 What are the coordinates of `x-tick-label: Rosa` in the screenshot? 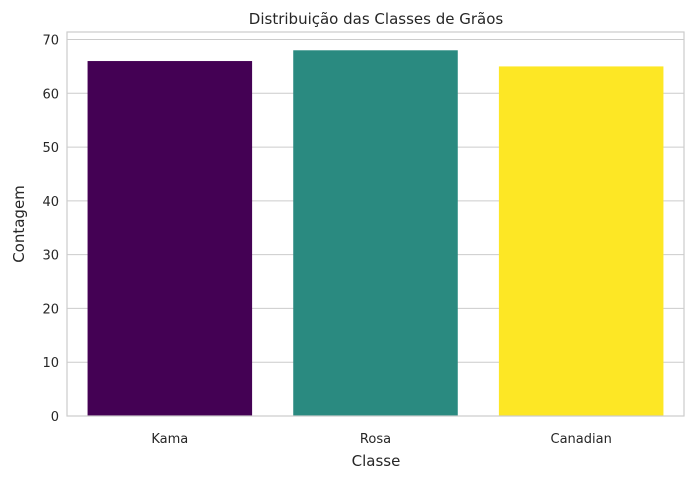 It's located at (375, 439).